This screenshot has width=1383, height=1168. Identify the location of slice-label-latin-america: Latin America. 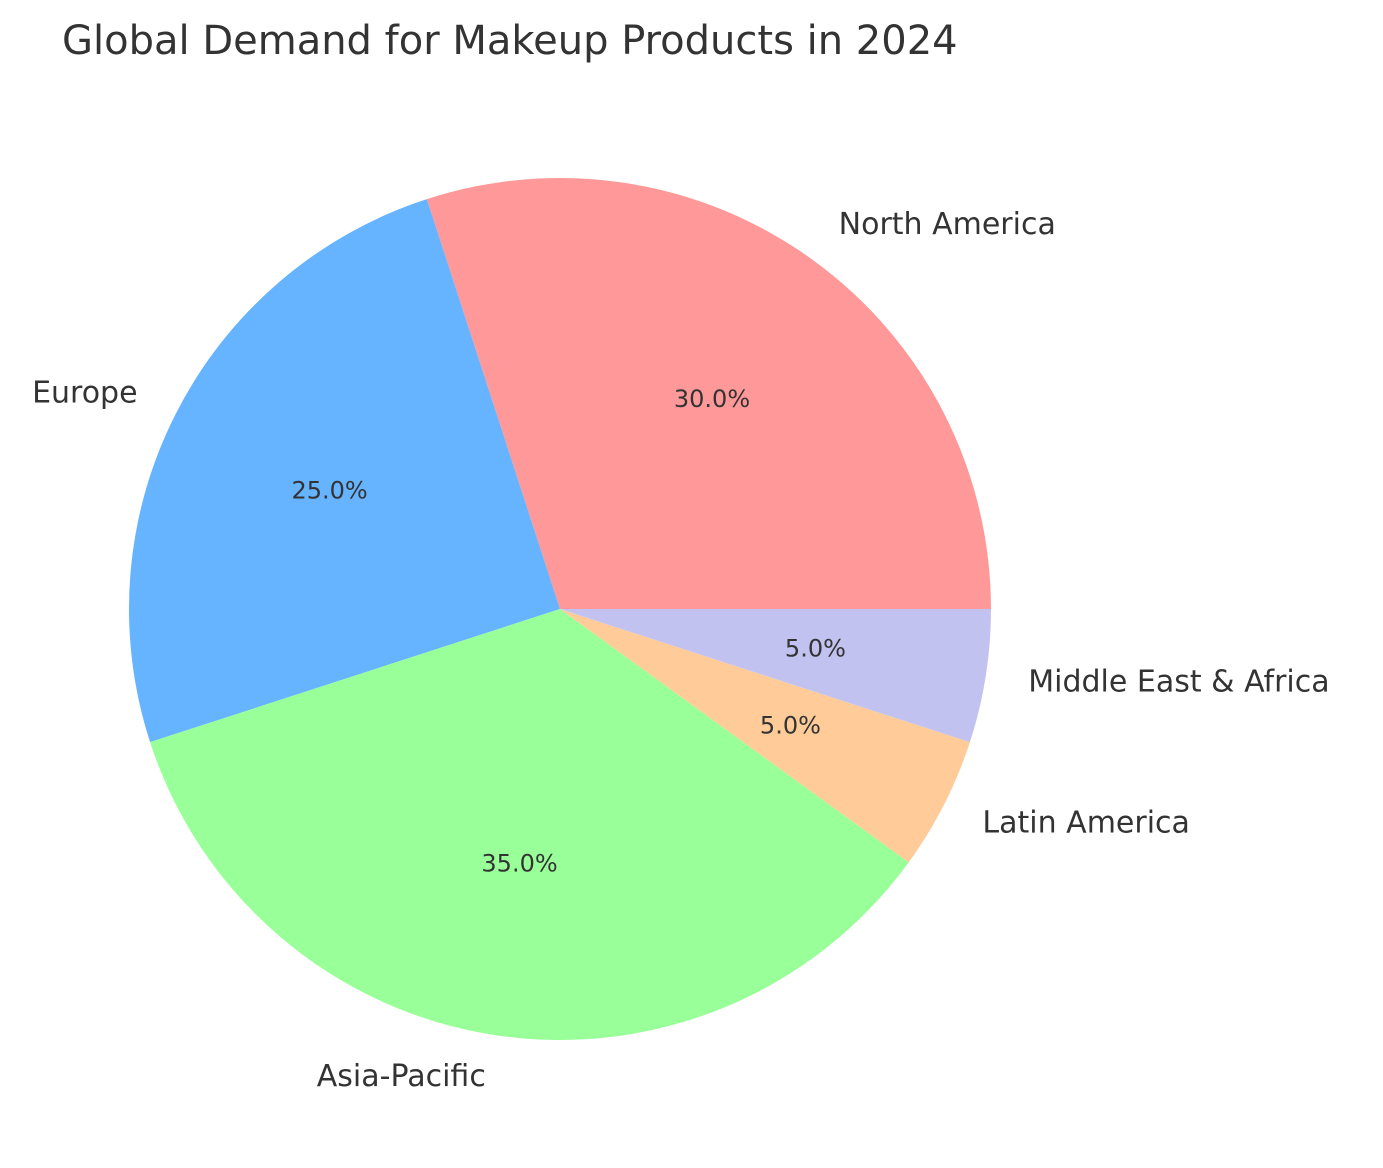
(1086, 823).